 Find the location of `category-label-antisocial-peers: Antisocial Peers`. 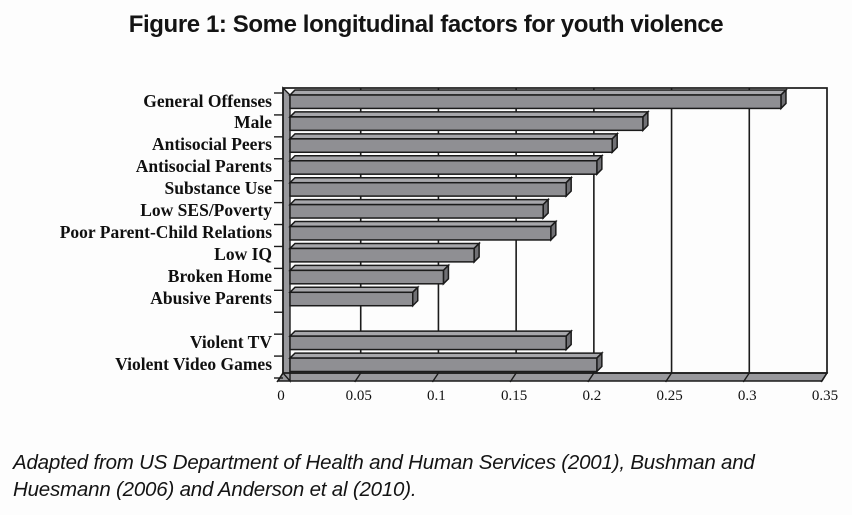

category-label-antisocial-peers: Antisocial Peers is located at coordinates (211, 144).